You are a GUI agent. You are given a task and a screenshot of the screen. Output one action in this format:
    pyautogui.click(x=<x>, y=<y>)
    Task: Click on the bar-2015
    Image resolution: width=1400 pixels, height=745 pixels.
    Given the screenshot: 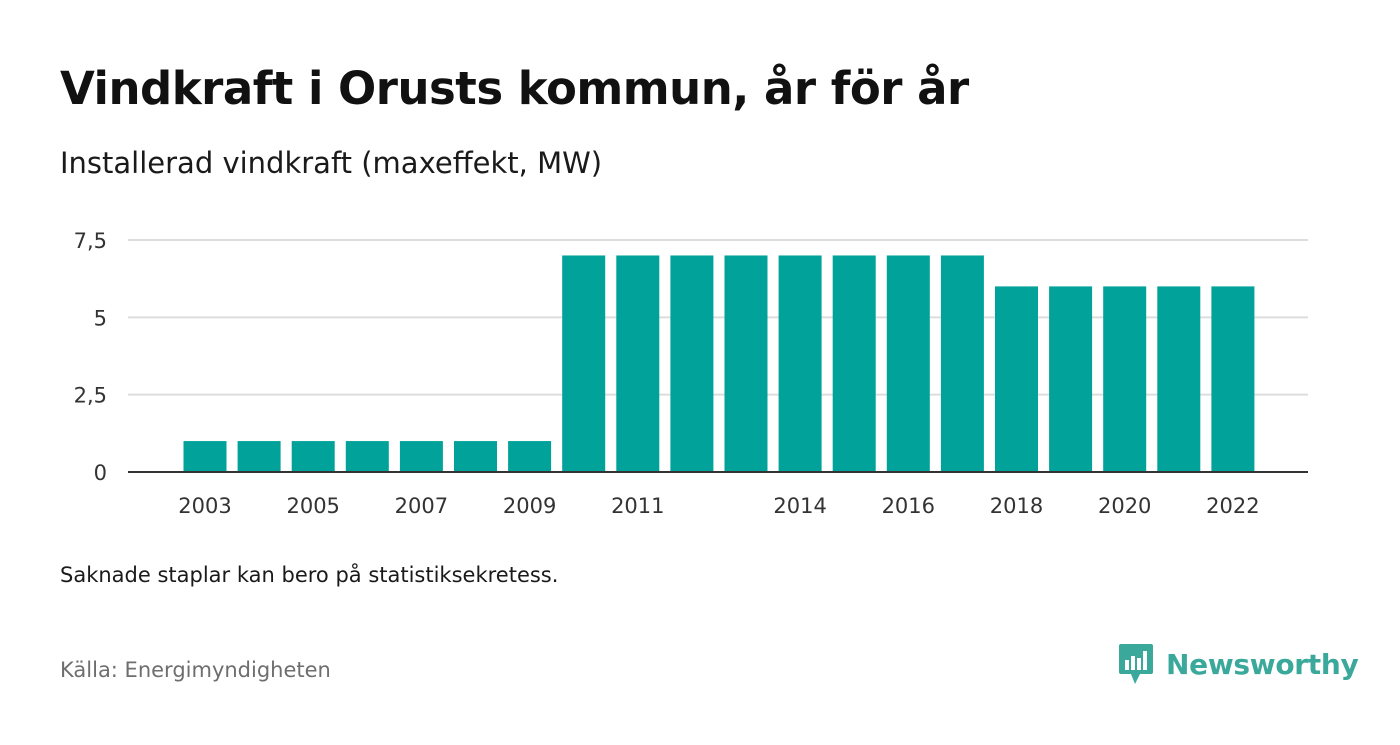 What is the action you would take?
    pyautogui.click(x=854, y=363)
    